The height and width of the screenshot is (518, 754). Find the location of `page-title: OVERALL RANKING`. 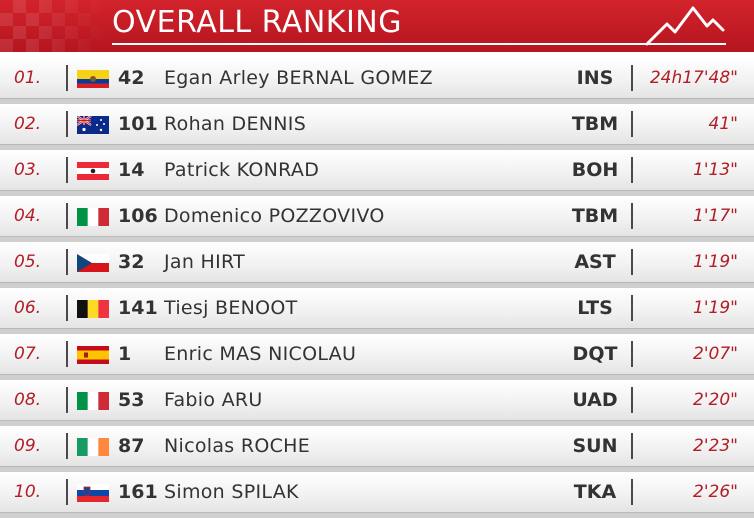

page-title: OVERALL RANKING is located at coordinates (257, 22).